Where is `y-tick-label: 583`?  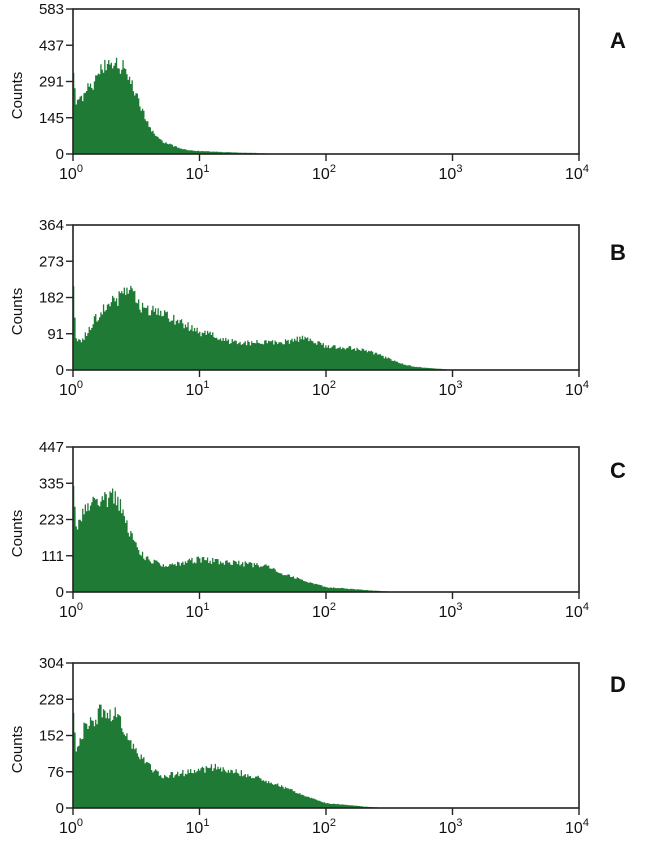
y-tick-label: 583 is located at coordinates (51, 9).